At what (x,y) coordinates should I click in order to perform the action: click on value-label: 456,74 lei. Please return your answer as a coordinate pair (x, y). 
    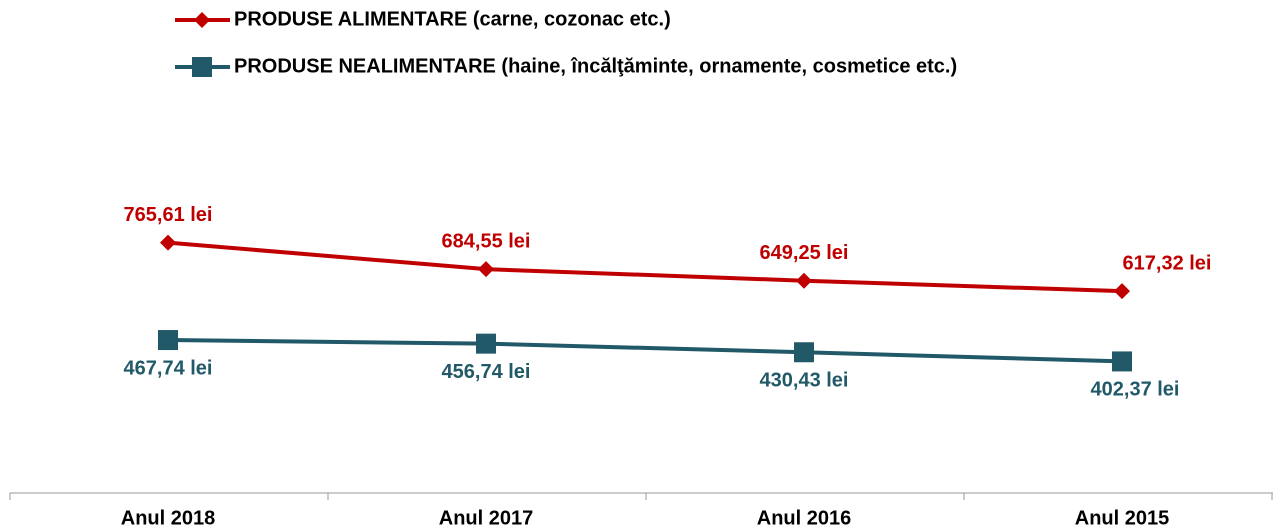
    Looking at the image, I should click on (486, 372).